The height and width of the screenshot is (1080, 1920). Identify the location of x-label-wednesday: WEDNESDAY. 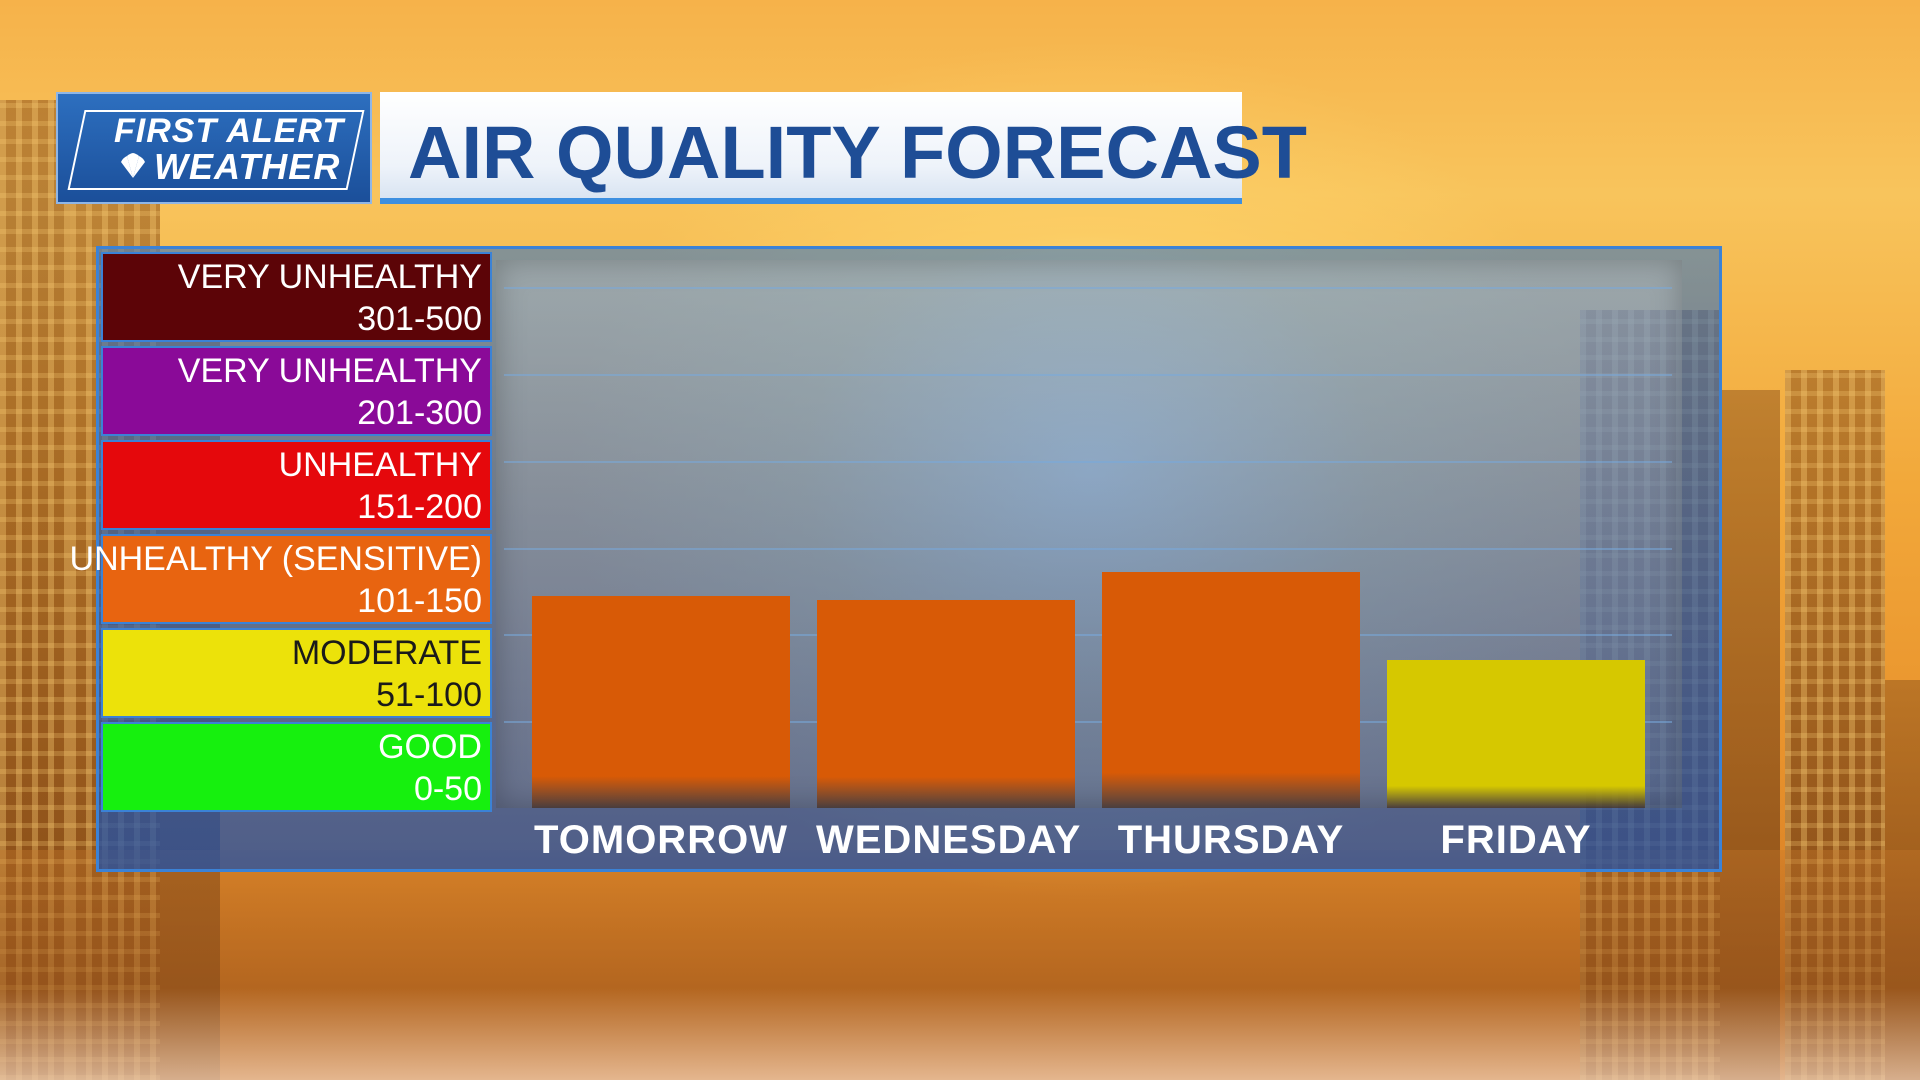
(949, 840).